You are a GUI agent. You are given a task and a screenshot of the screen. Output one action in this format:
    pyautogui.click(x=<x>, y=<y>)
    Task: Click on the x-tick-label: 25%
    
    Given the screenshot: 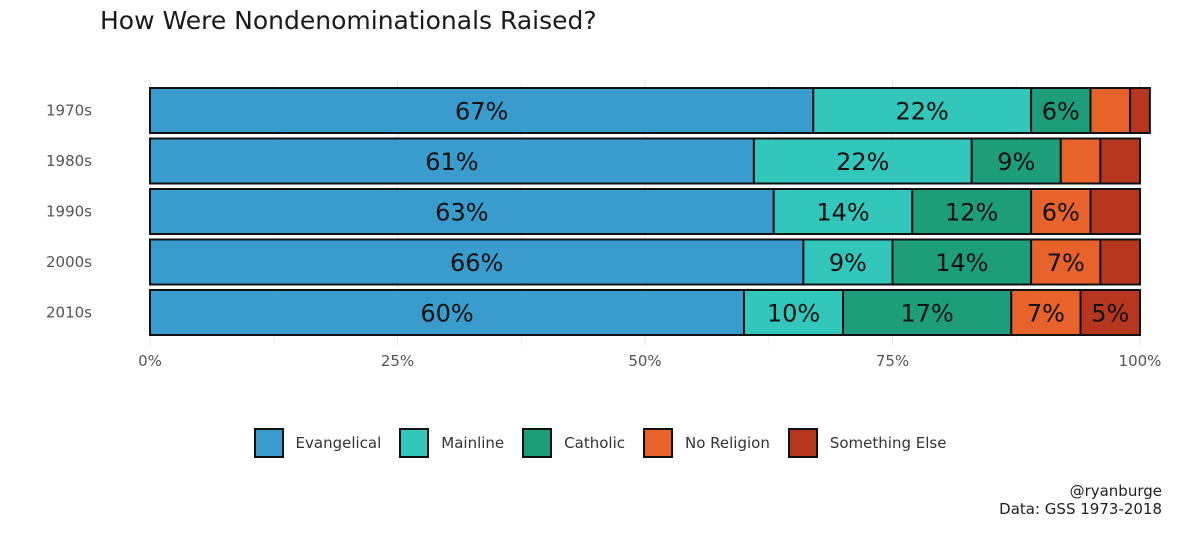 What is the action you would take?
    pyautogui.click(x=397, y=361)
    